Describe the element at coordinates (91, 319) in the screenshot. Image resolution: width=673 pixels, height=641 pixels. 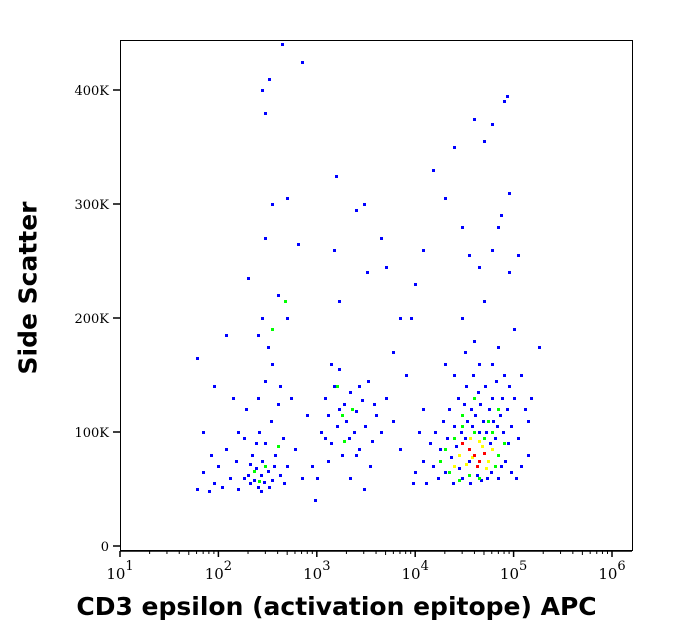
I see `y-tick-label: 200K` at that location.